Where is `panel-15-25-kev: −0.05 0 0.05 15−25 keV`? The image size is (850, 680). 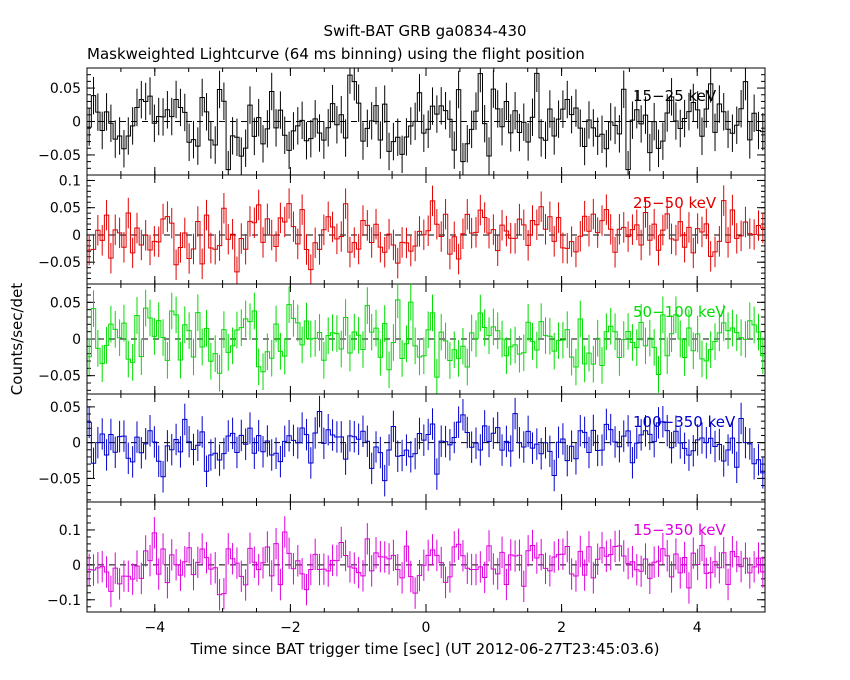 panel-15-25-kev: −0.05 0 0.05 15−25 keV is located at coordinates (402, 121).